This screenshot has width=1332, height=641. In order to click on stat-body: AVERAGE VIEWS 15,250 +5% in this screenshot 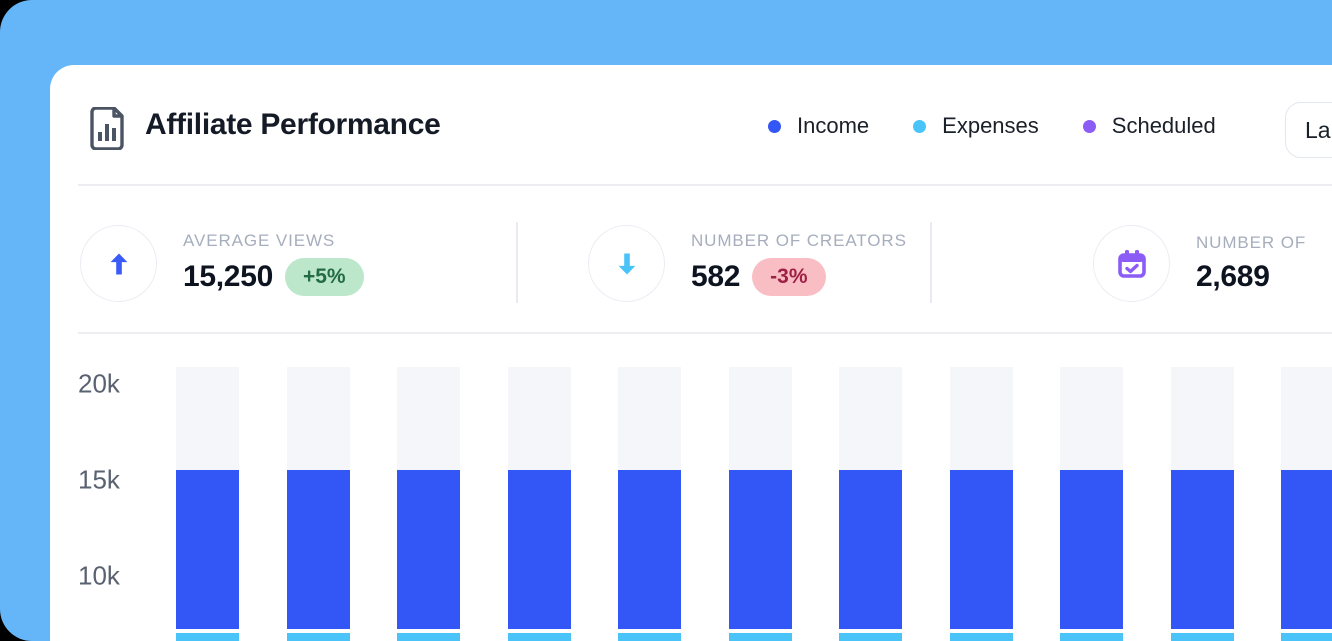, I will do `click(273, 263)`.